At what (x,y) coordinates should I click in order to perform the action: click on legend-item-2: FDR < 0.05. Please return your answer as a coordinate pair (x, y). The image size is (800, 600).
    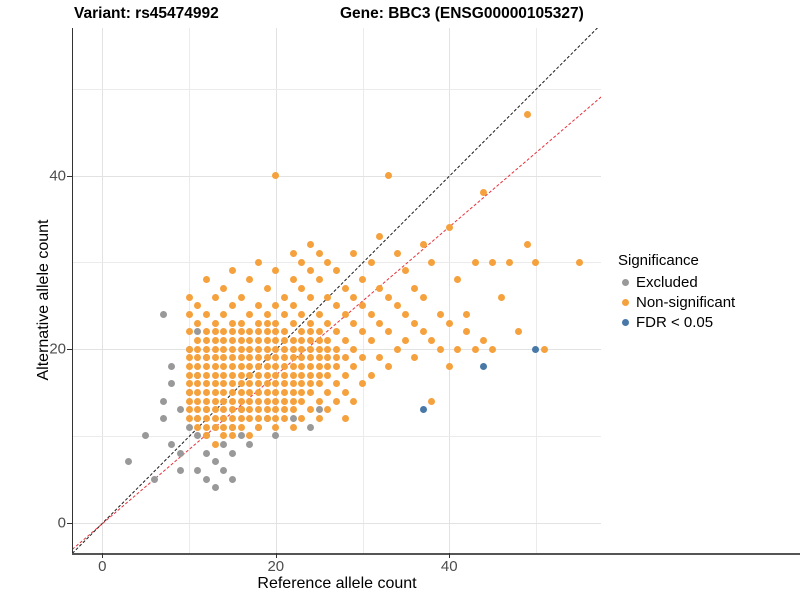
    Looking at the image, I should click on (676, 322).